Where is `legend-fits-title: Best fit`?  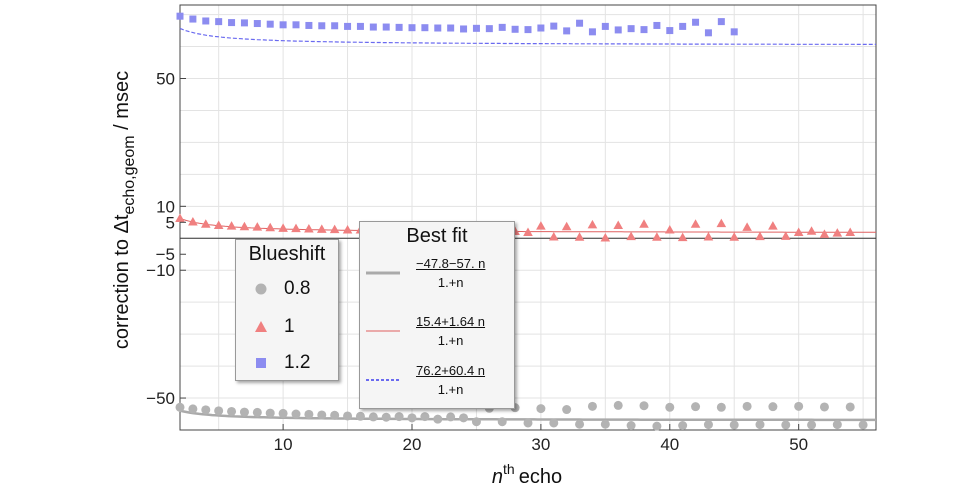
legend-fits-title: Best fit is located at coordinates (437, 236).